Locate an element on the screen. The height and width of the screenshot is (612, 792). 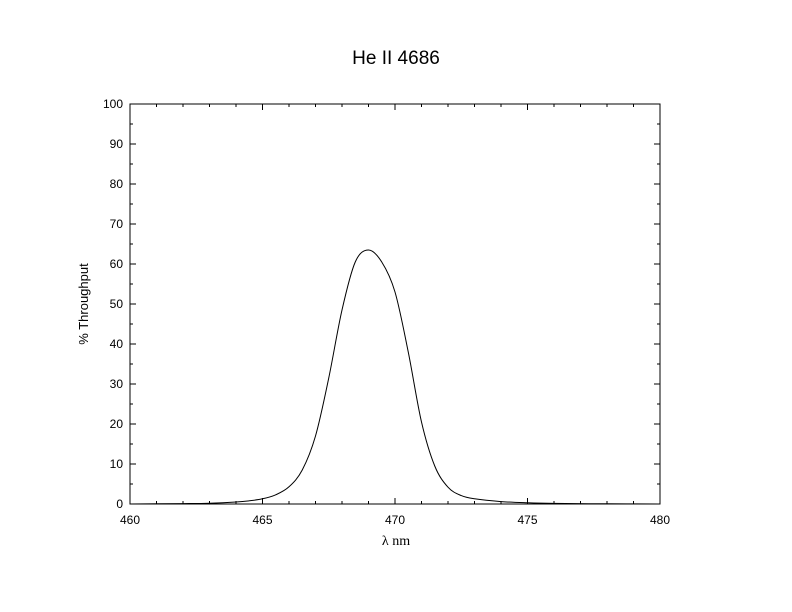
y-tick-label: 40 is located at coordinates (117, 344).